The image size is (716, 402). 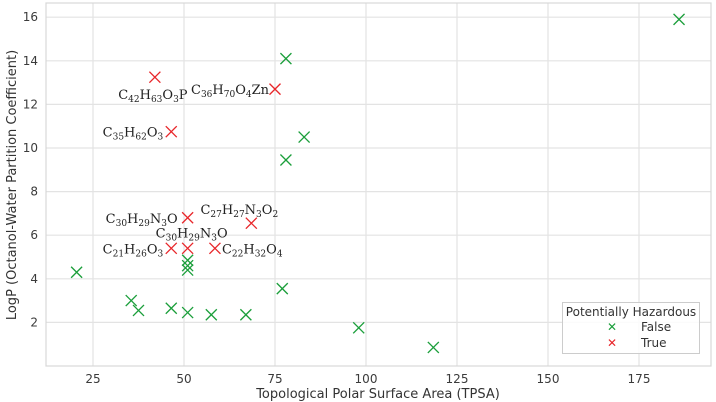 I want to click on x-tick-label: 125, so click(x=457, y=379).